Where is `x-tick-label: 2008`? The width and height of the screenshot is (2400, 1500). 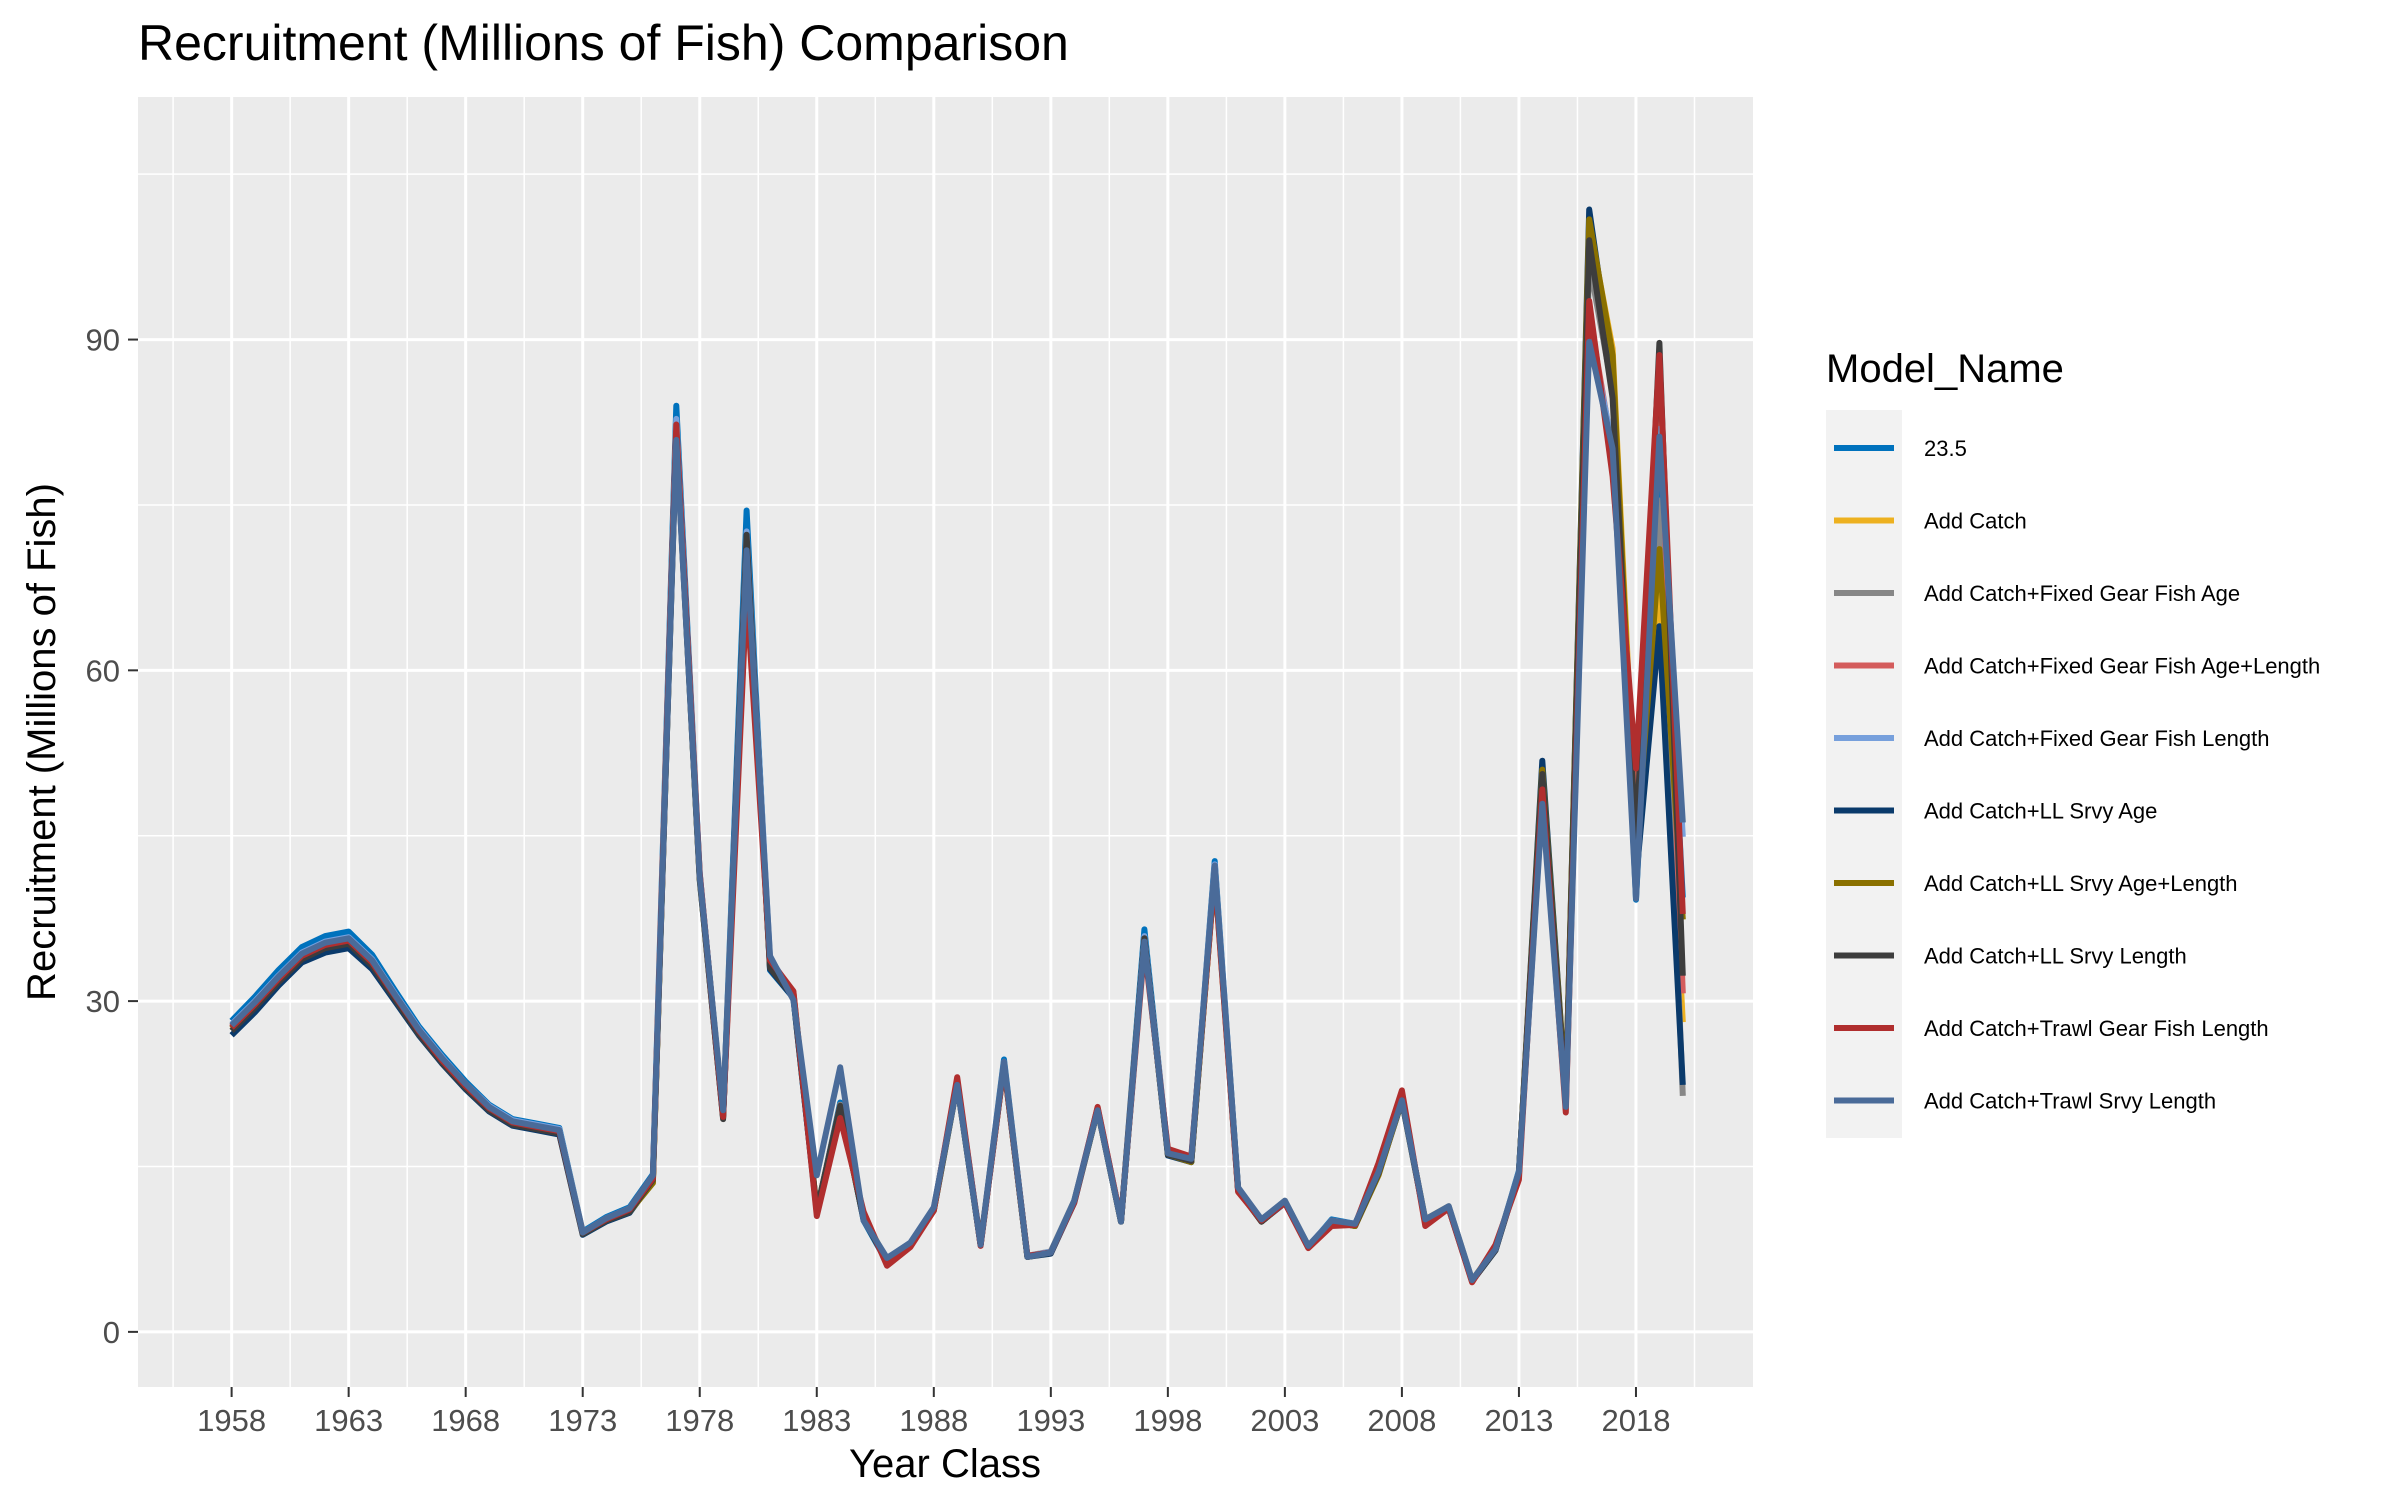
x-tick-label: 2008 is located at coordinates (1401, 1420).